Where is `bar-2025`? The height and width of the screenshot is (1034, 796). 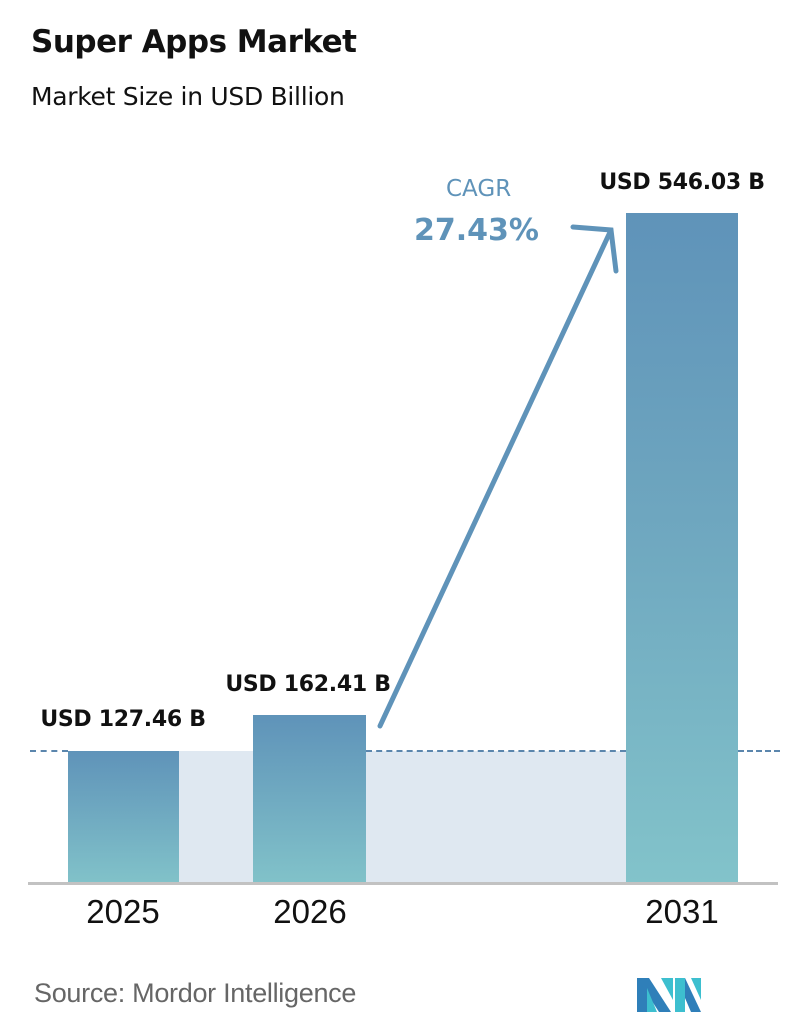 bar-2025 is located at coordinates (123, 817).